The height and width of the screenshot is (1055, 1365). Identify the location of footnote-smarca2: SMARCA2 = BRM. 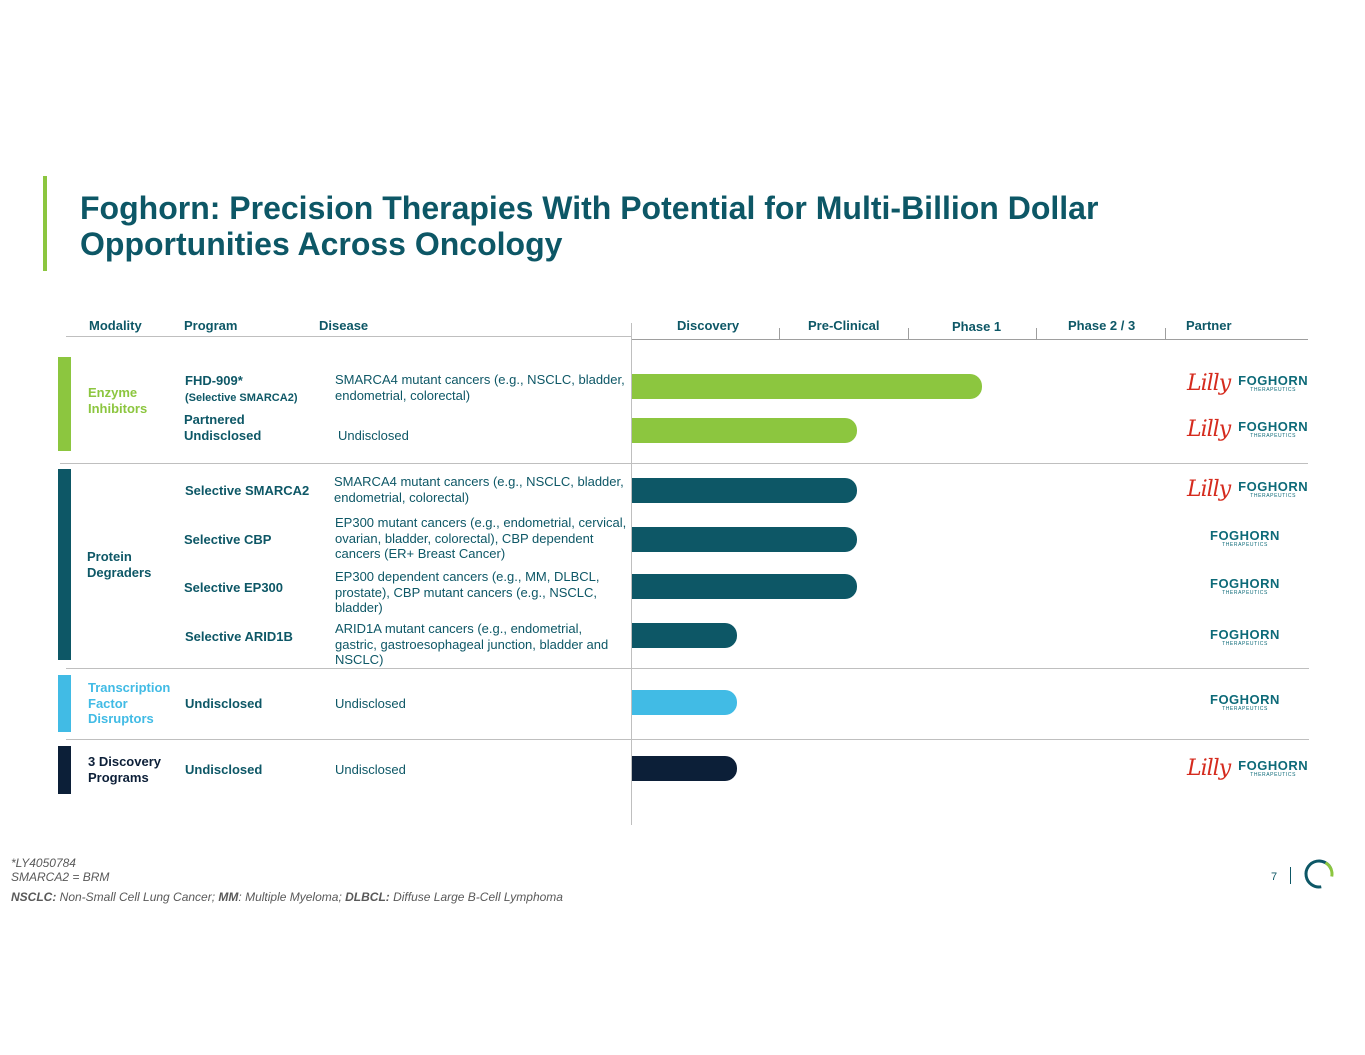
(60, 877).